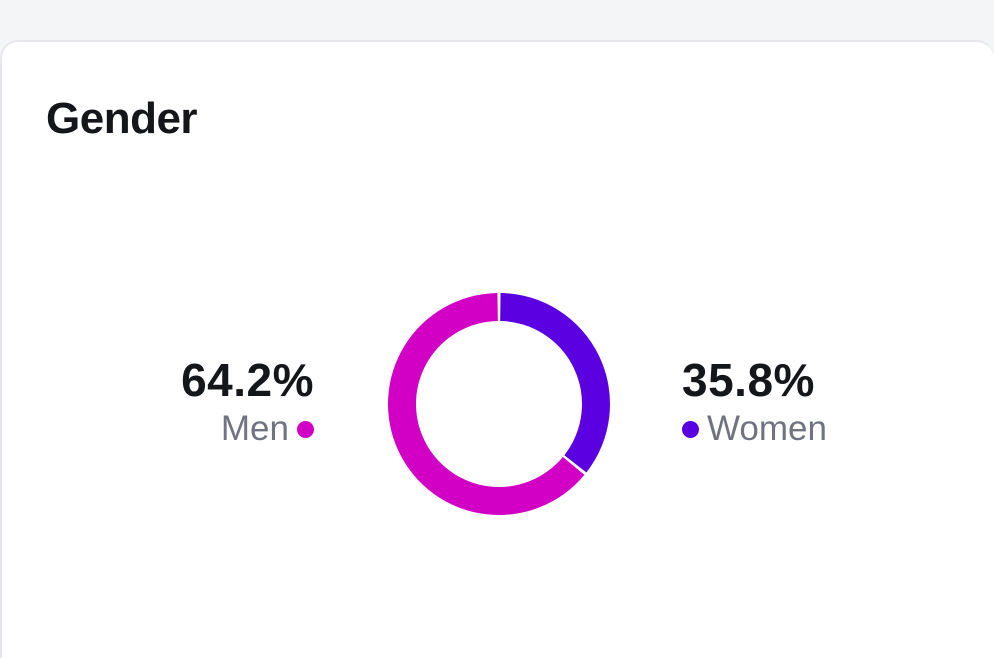 Image resolution: width=994 pixels, height=658 pixels. What do you see at coordinates (254, 428) in the screenshot?
I see `men-label: Men` at bounding box center [254, 428].